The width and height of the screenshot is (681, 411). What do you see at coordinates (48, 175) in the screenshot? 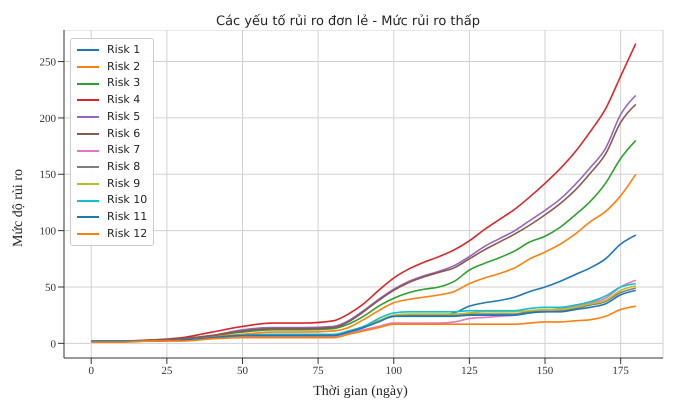
I see `y-tick-label: 150` at bounding box center [48, 175].